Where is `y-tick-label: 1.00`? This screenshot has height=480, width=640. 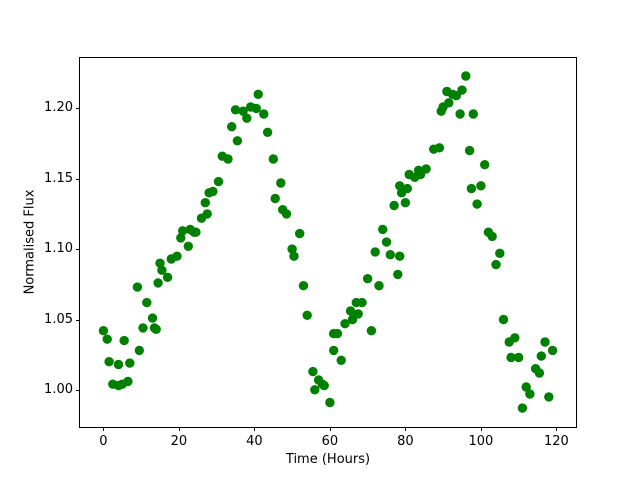 y-tick-label: 1.00 is located at coordinates (58, 389).